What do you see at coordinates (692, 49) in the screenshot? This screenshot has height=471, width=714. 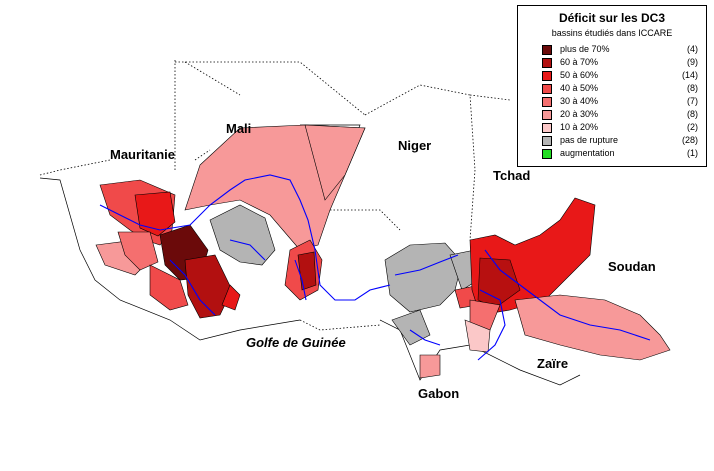 I see `legend-count: (4)` at bounding box center [692, 49].